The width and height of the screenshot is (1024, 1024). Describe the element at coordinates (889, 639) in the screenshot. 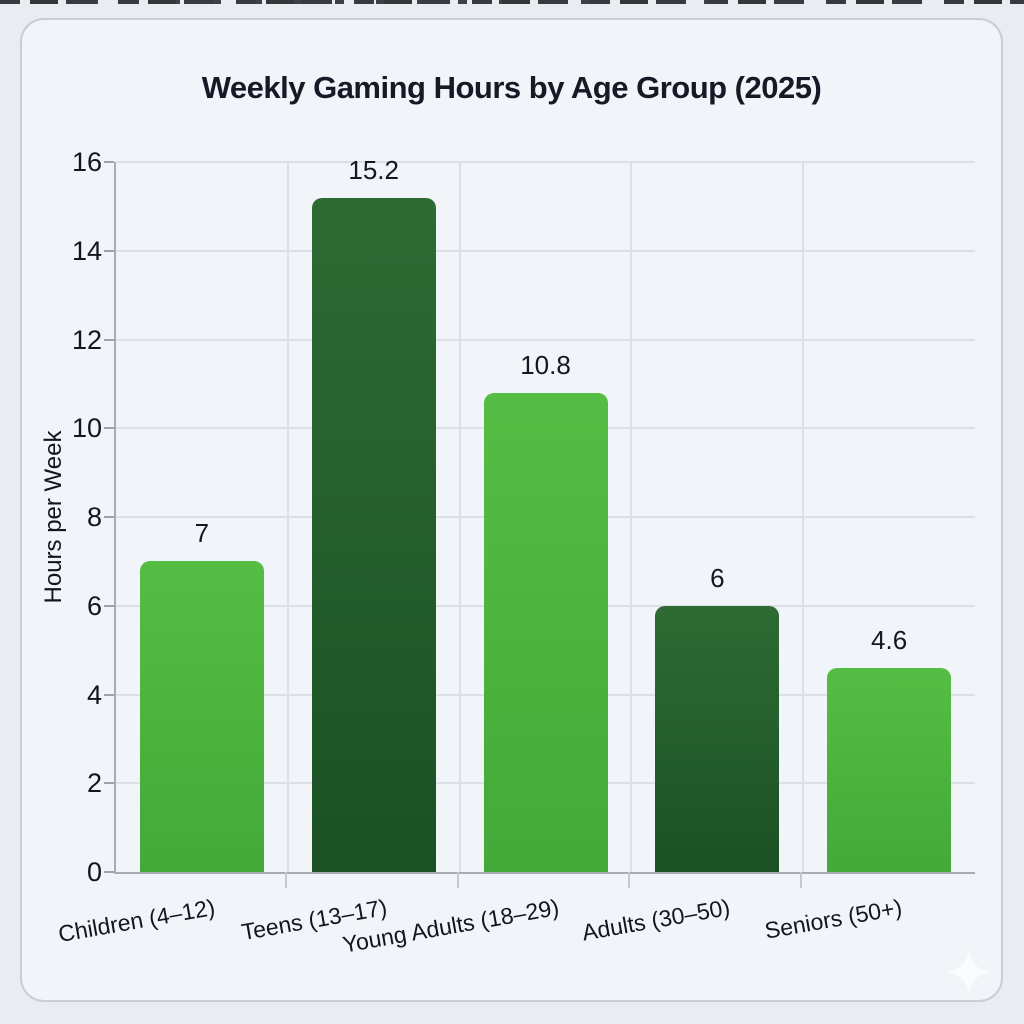

I see `bar-value-label: 4.6` at that location.